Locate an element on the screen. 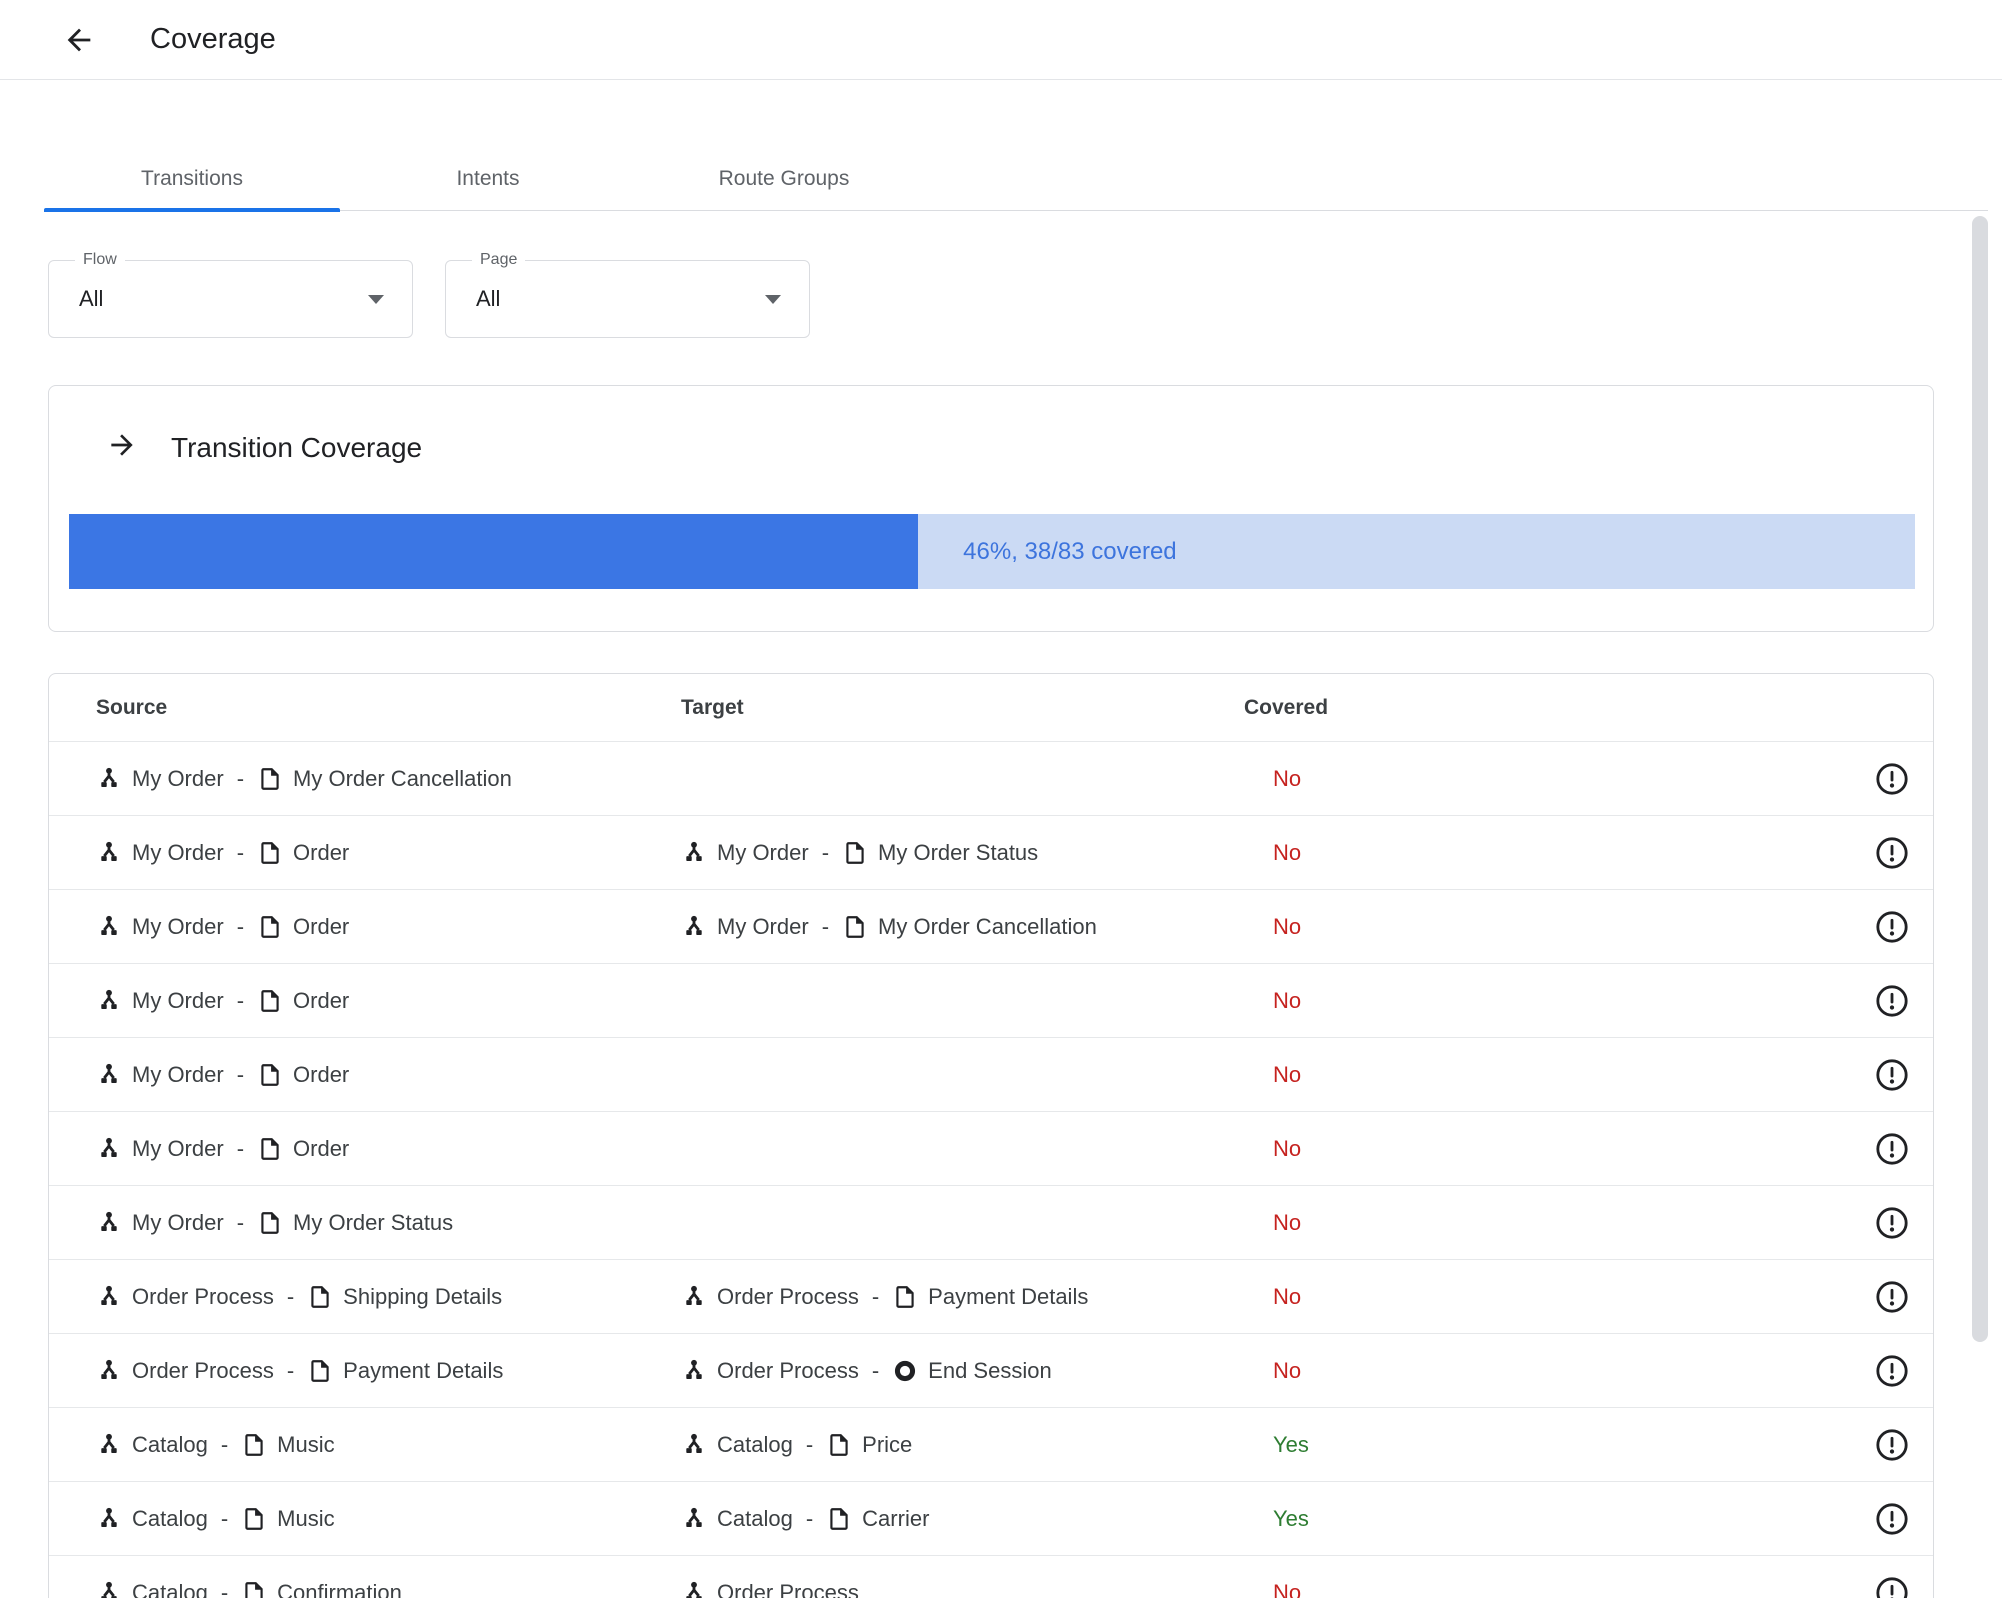 The height and width of the screenshot is (1598, 2002). target-dash: - is located at coordinates (875, 1296).